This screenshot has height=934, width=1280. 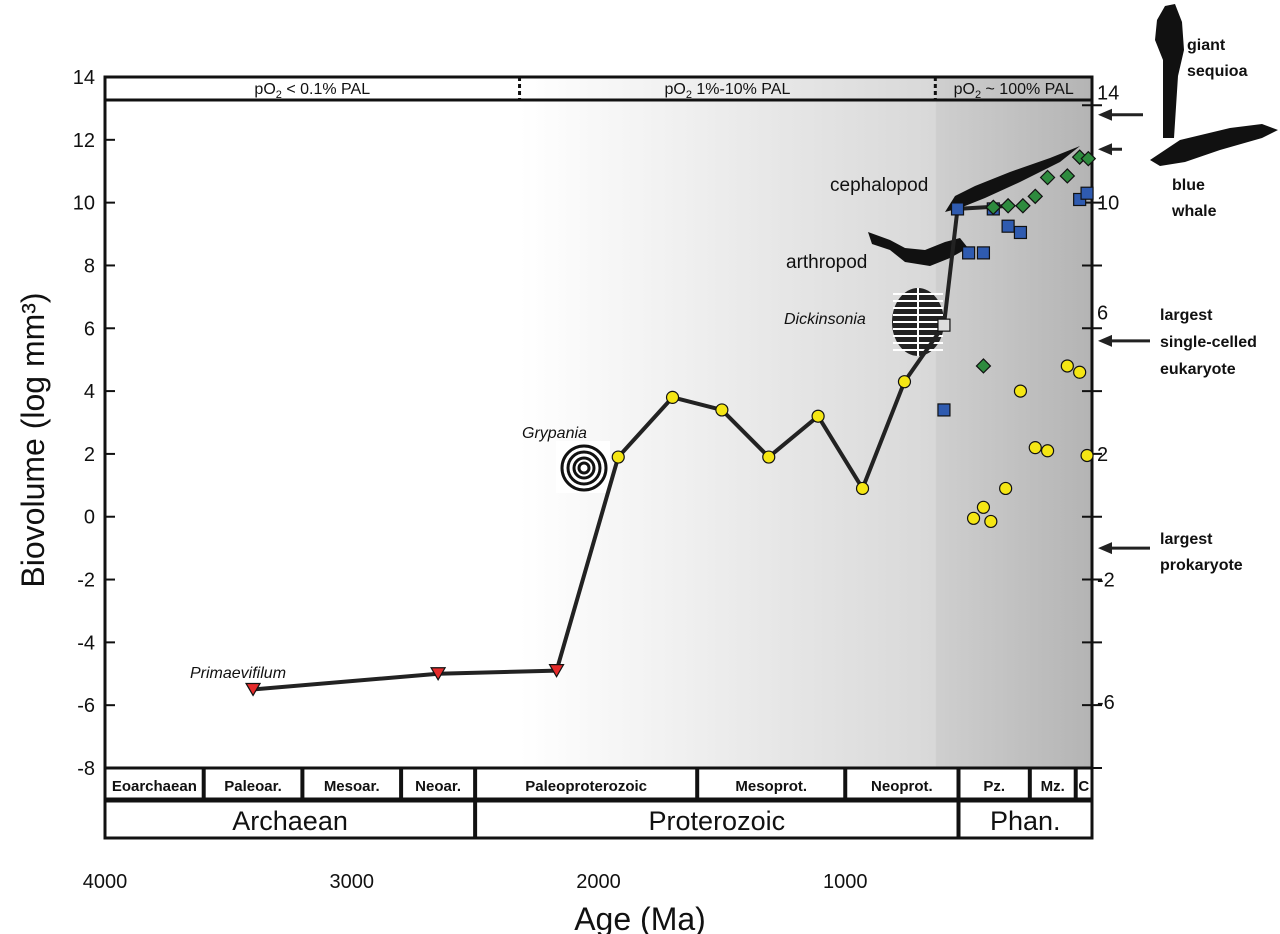 I want to click on y-tick-label: 10, so click(x=84, y=204).